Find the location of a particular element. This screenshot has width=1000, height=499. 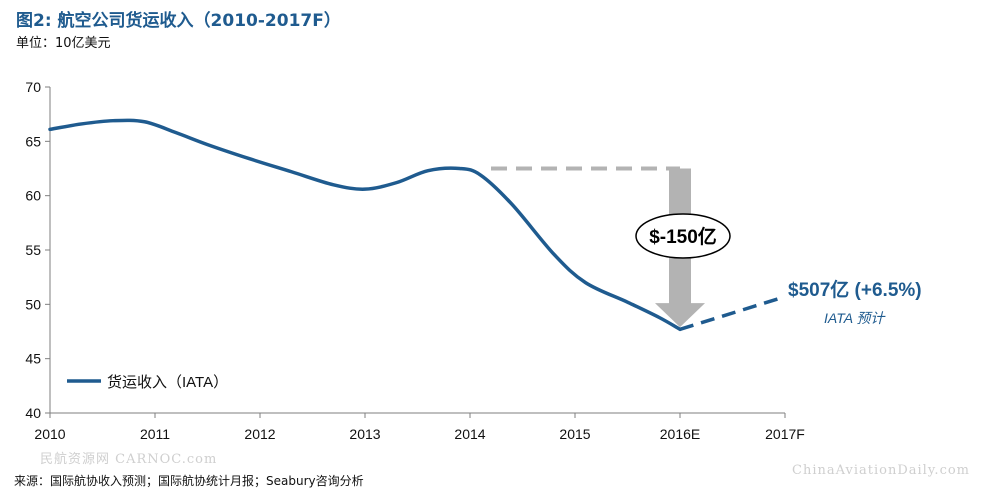

x-tick-label: 2012 is located at coordinates (259, 434).